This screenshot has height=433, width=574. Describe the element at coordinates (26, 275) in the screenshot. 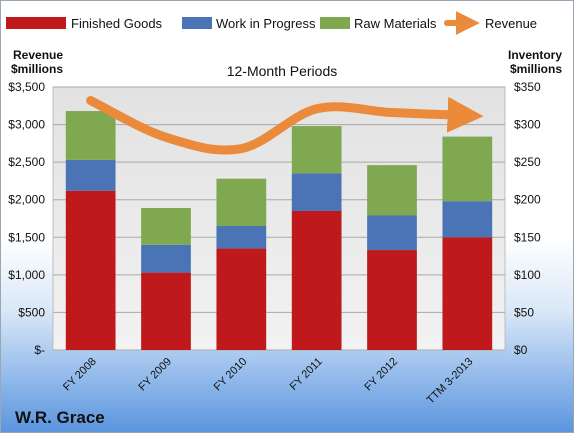

I see `left-tick-label: $1,000` at that location.